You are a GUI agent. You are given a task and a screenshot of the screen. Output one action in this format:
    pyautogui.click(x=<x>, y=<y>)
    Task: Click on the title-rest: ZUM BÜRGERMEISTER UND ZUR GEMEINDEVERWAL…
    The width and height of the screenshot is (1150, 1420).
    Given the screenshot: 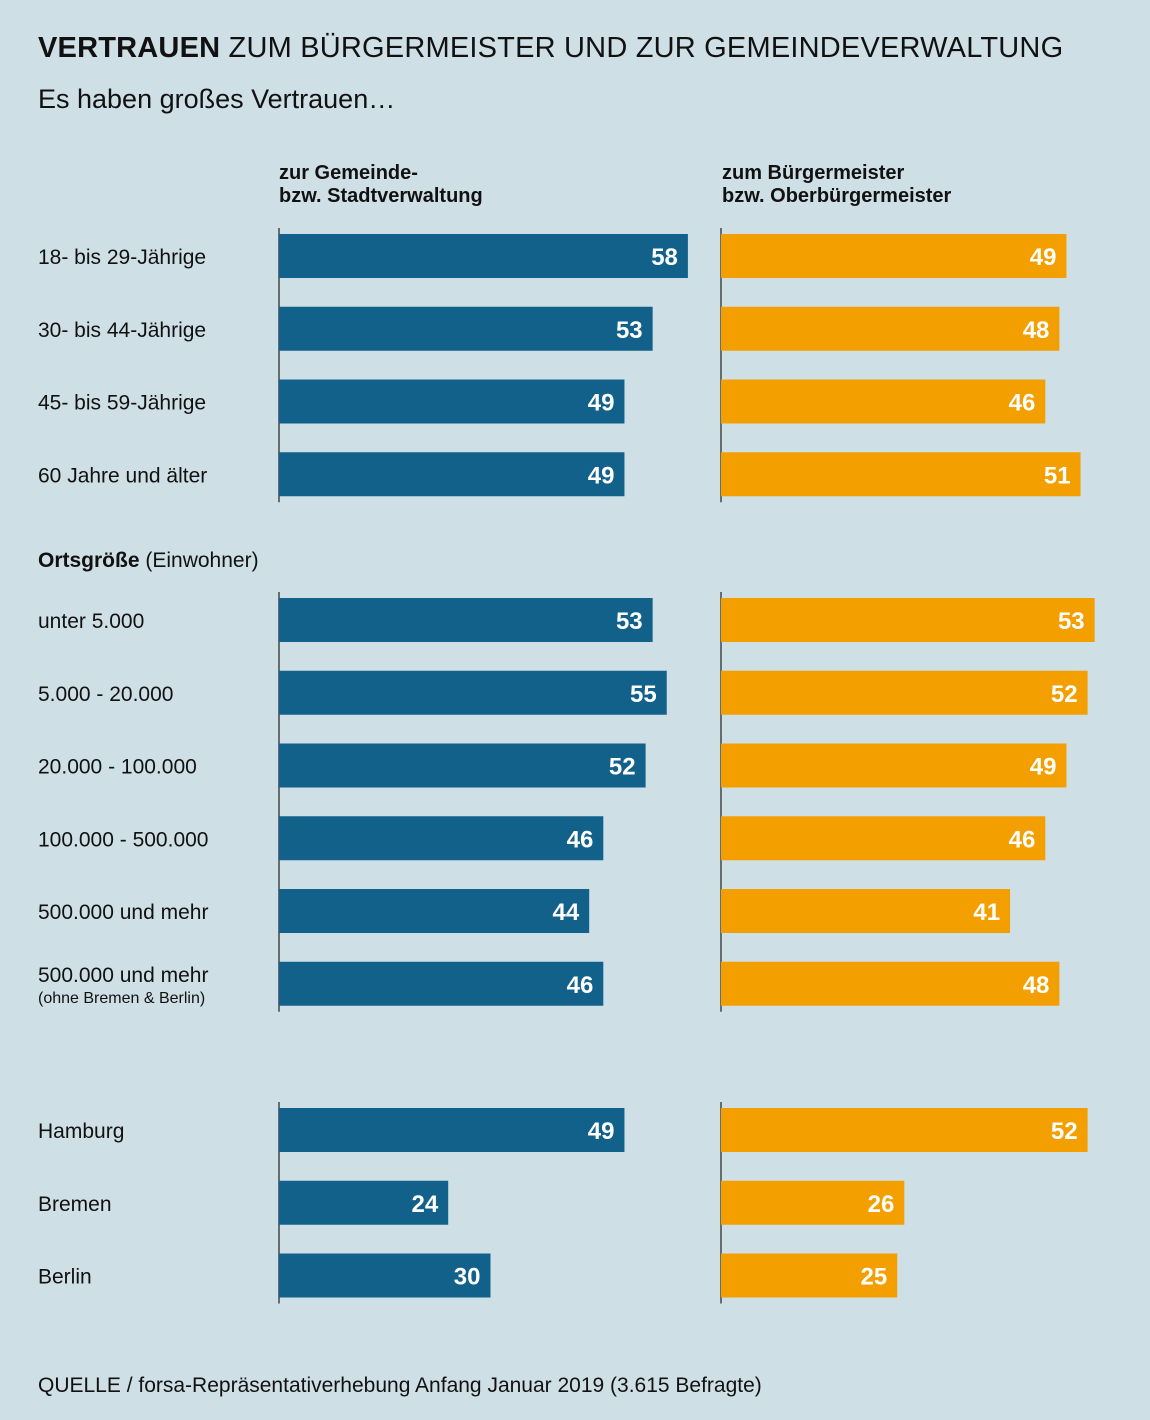 What is the action you would take?
    pyautogui.click(x=646, y=48)
    